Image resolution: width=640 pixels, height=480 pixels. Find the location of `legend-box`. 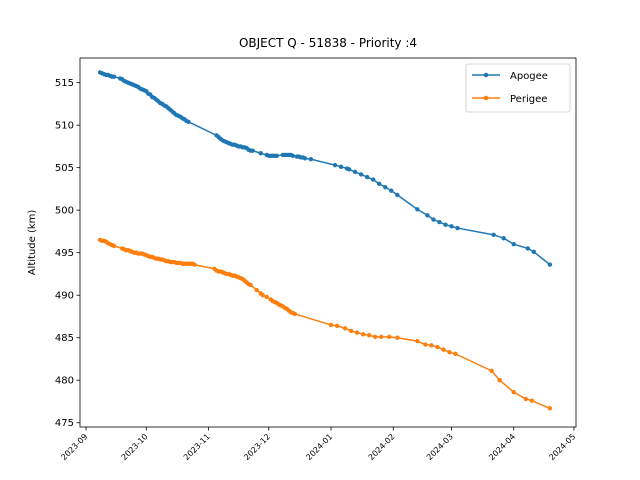

legend-box is located at coordinates (518, 88).